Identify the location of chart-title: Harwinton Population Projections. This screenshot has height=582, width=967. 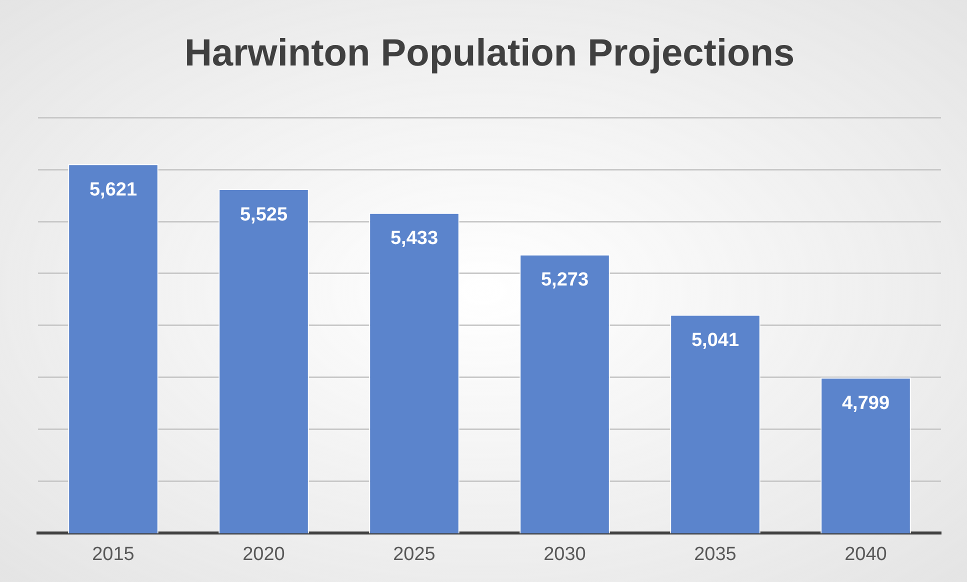
(489, 53).